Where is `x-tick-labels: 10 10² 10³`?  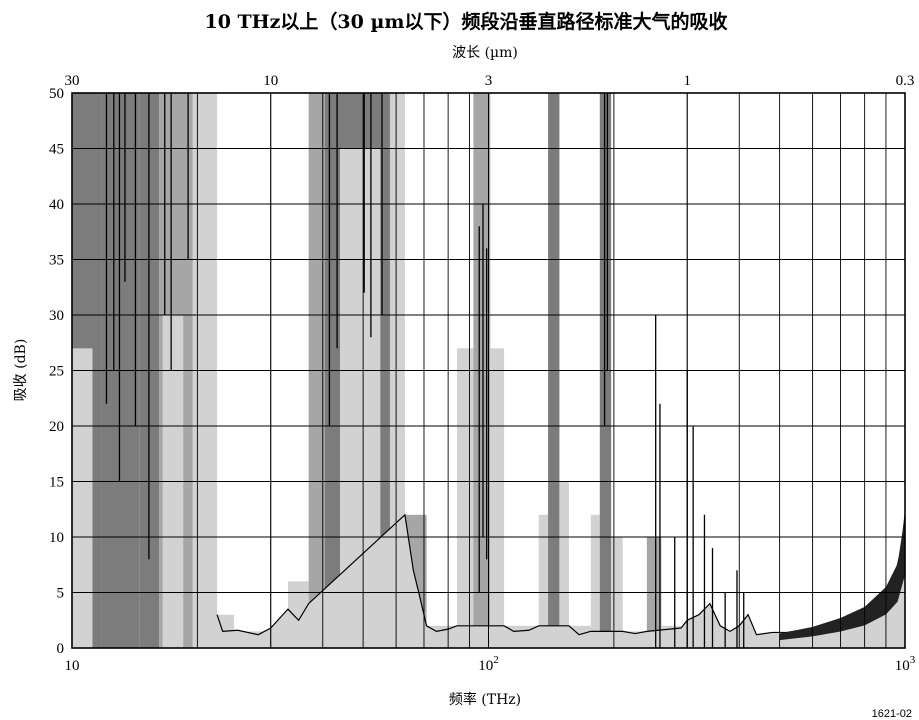
x-tick-labels: 10 10² 10³ is located at coordinates (490, 664).